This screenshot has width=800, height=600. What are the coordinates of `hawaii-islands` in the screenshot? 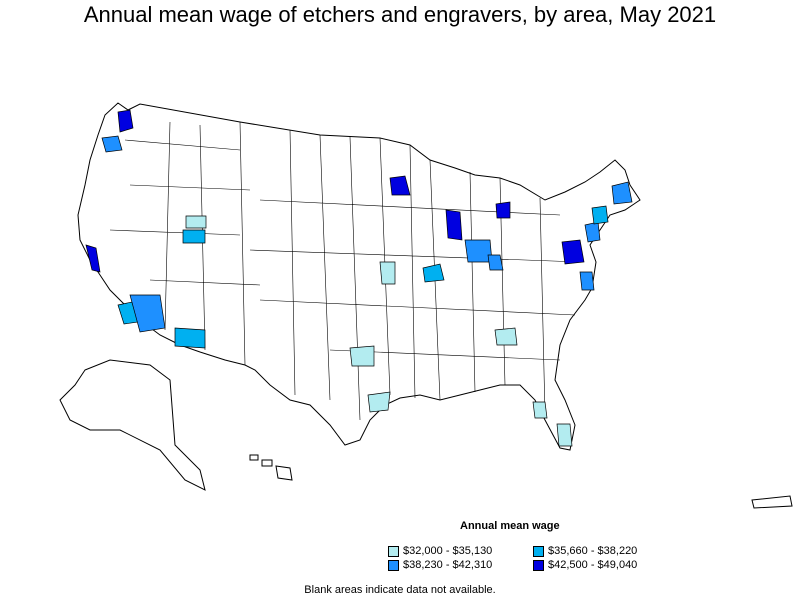 It's located at (271, 467).